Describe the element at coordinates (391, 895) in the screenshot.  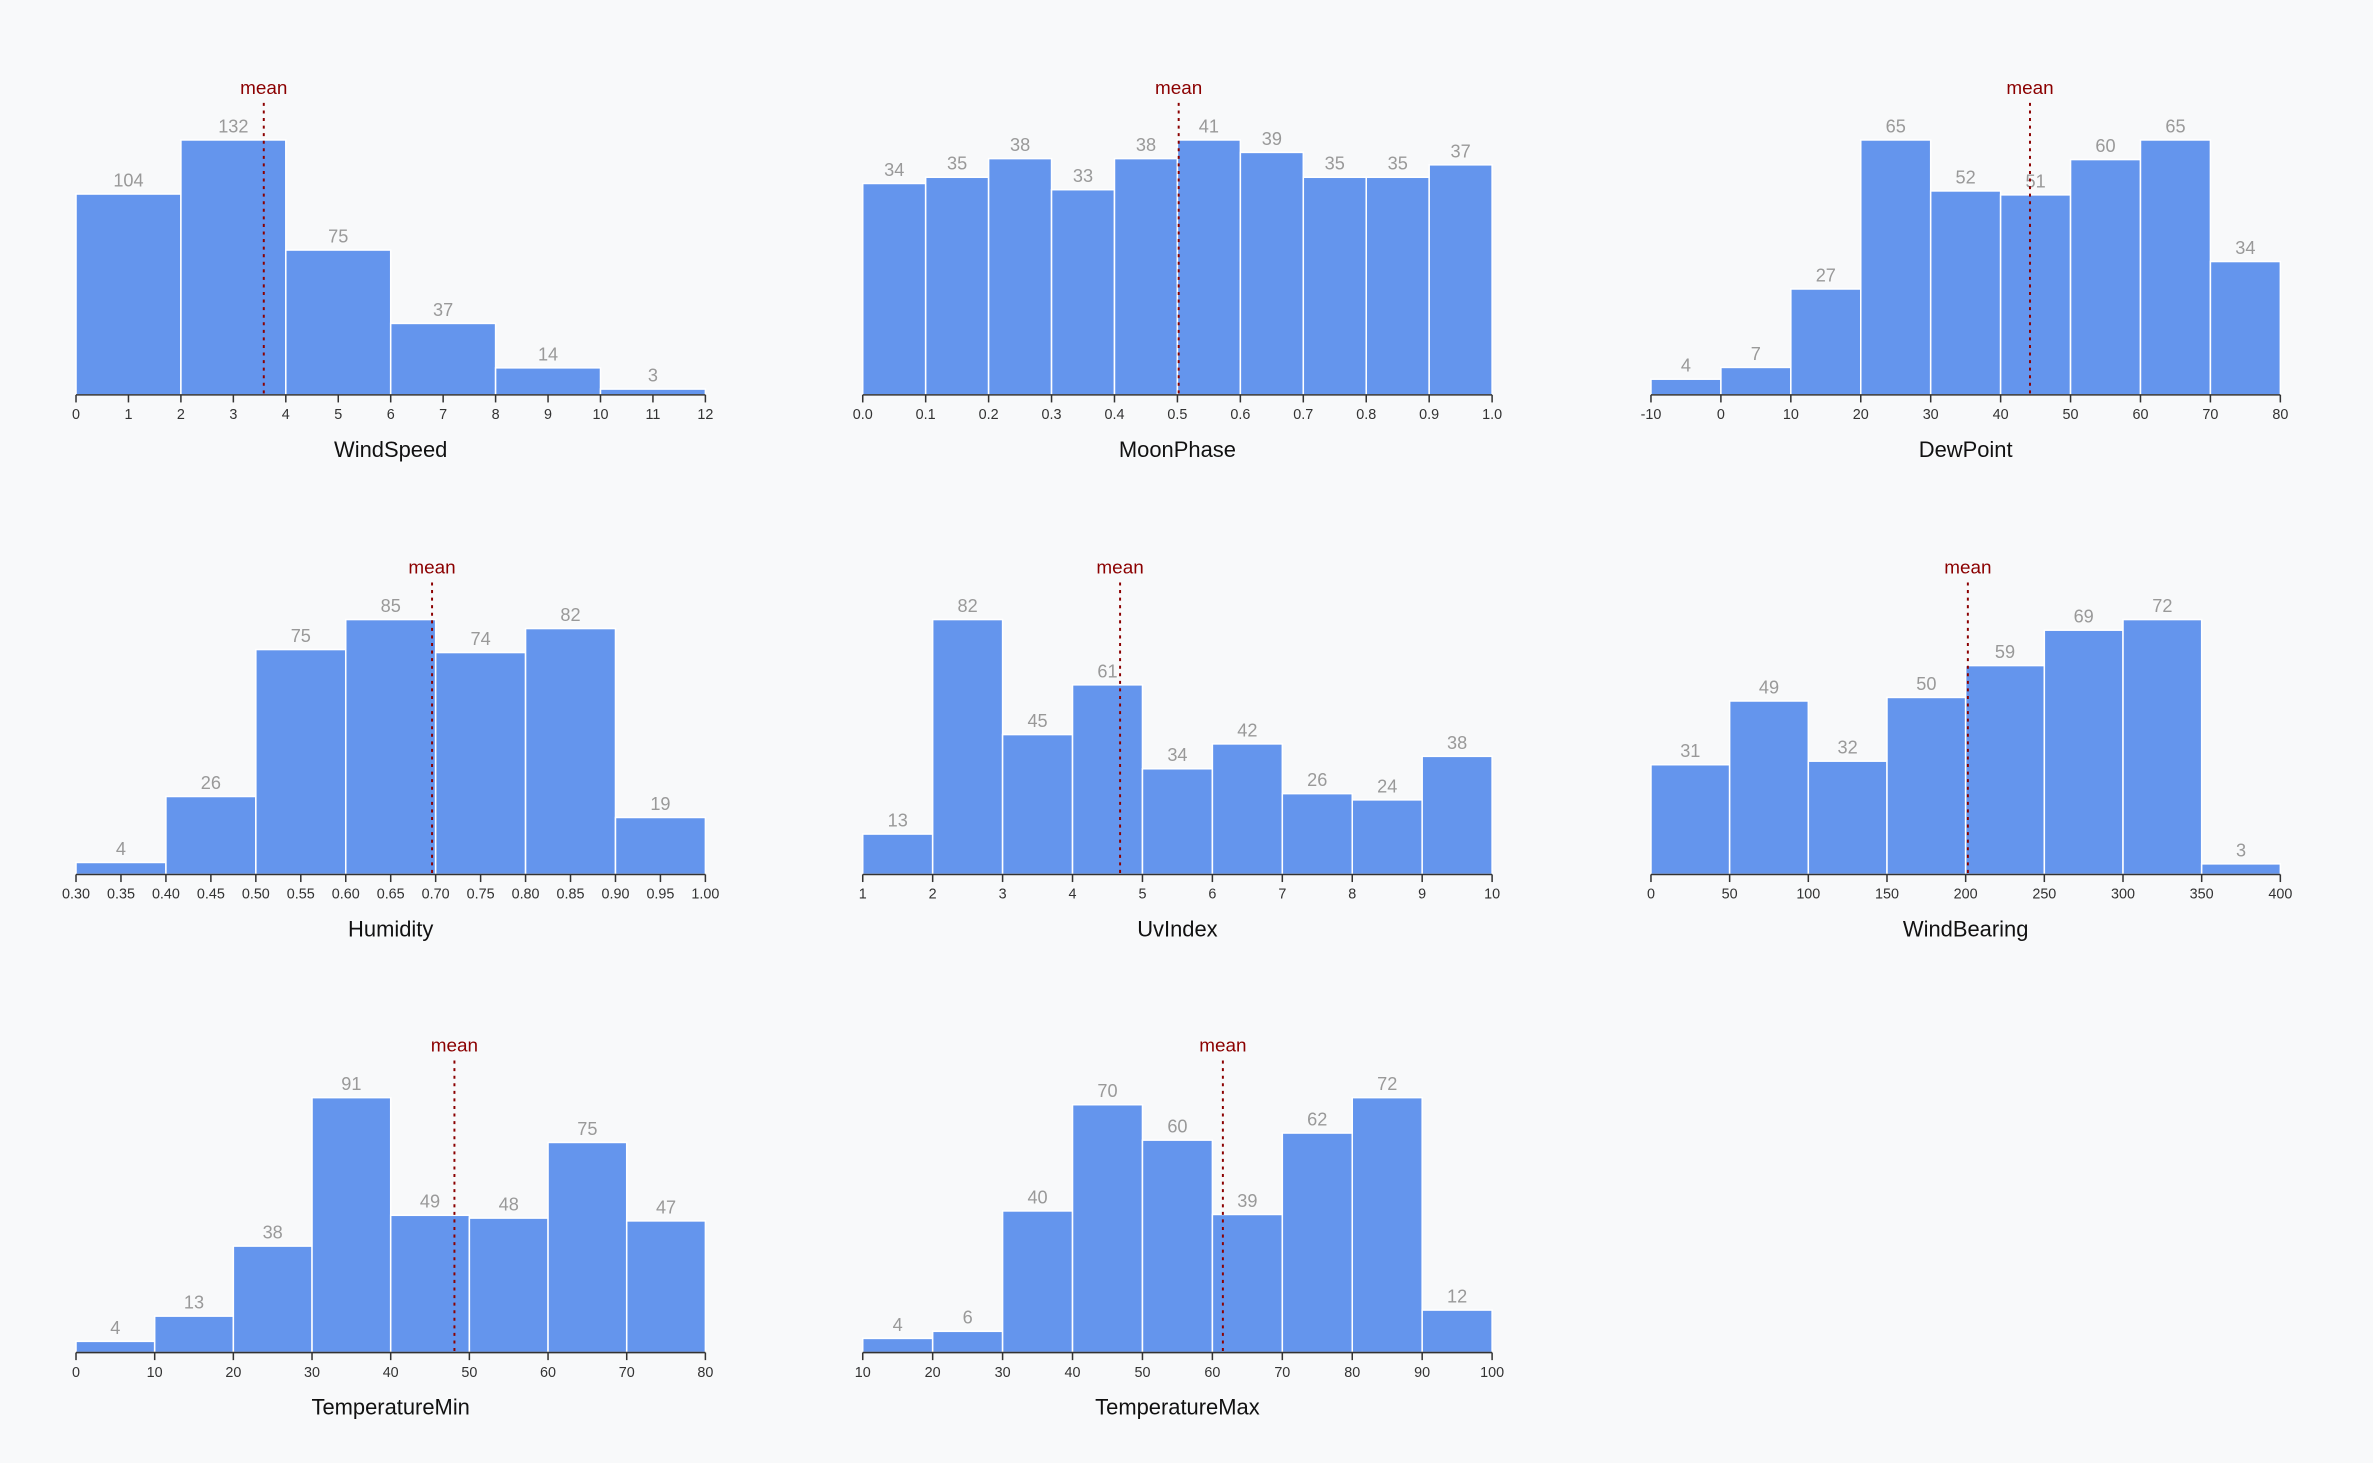
I see `x-tick-label: 0.65` at that location.